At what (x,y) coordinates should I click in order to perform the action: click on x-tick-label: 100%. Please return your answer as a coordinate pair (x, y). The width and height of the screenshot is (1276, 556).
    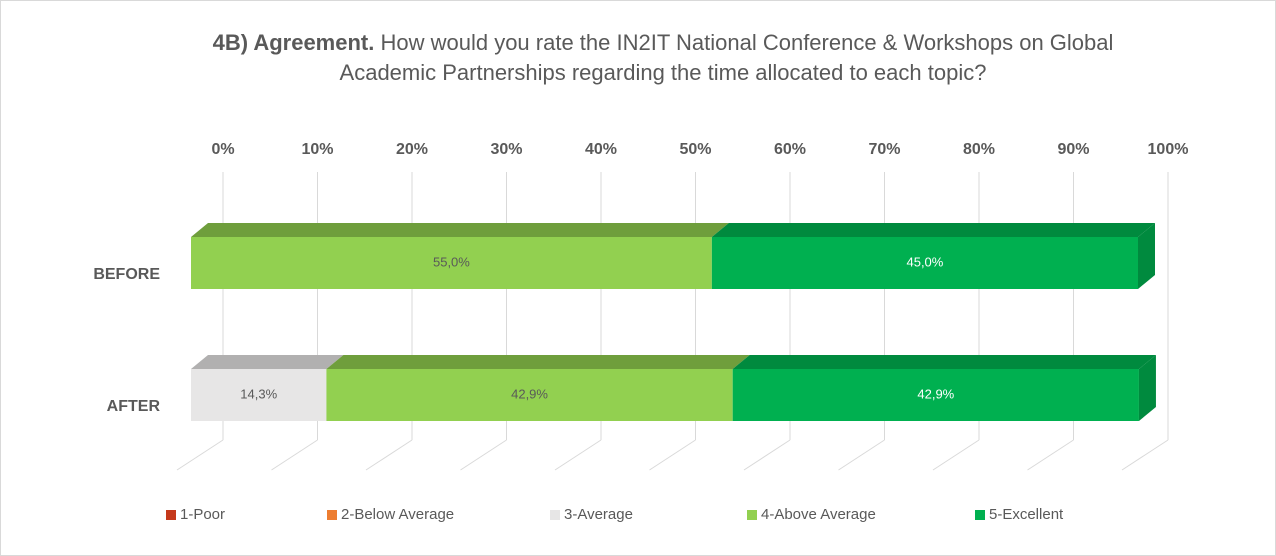
    Looking at the image, I should click on (1168, 149).